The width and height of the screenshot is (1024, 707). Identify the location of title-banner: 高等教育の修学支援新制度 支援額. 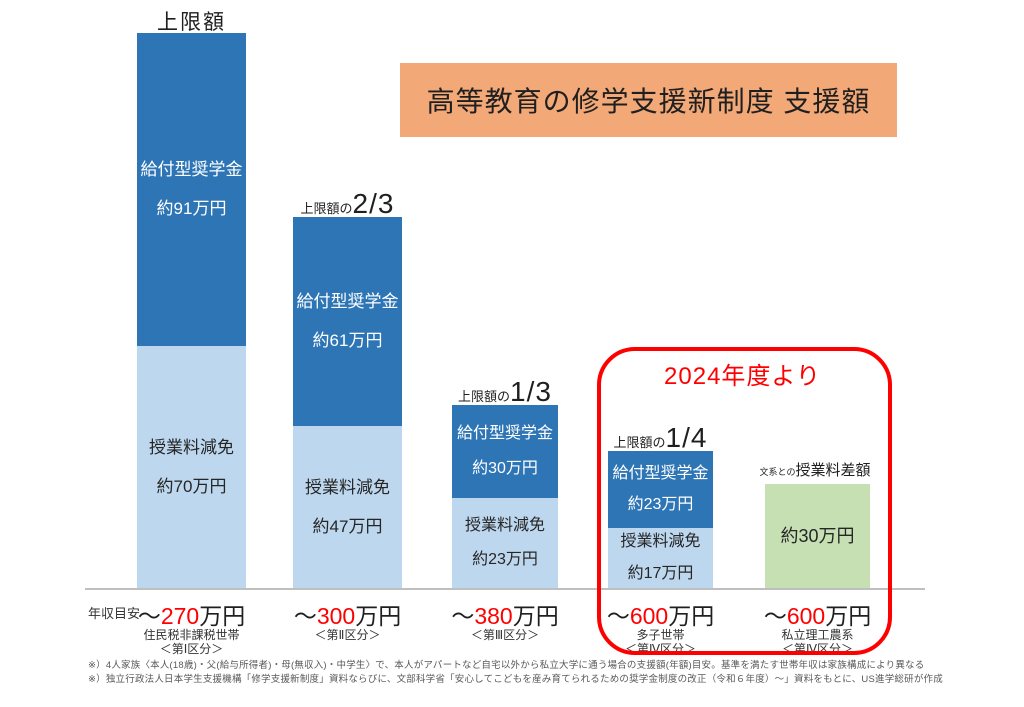
(648, 100).